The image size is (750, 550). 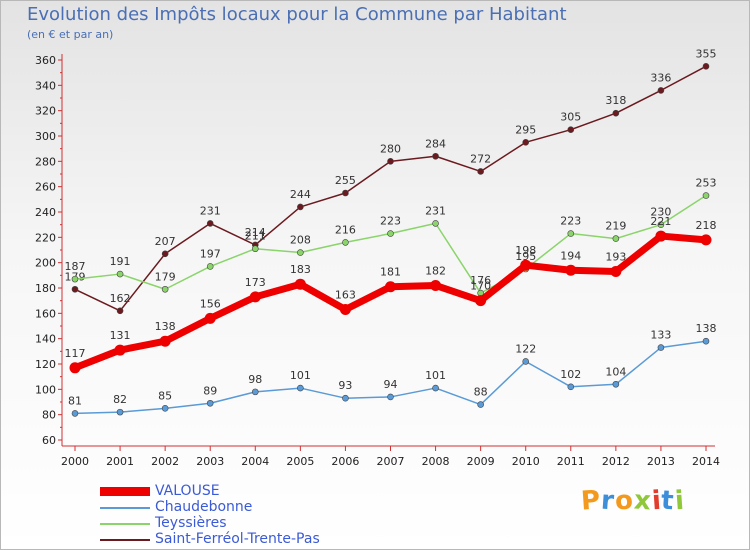 What do you see at coordinates (480, 280) in the screenshot?
I see `data-label: 176` at bounding box center [480, 280].